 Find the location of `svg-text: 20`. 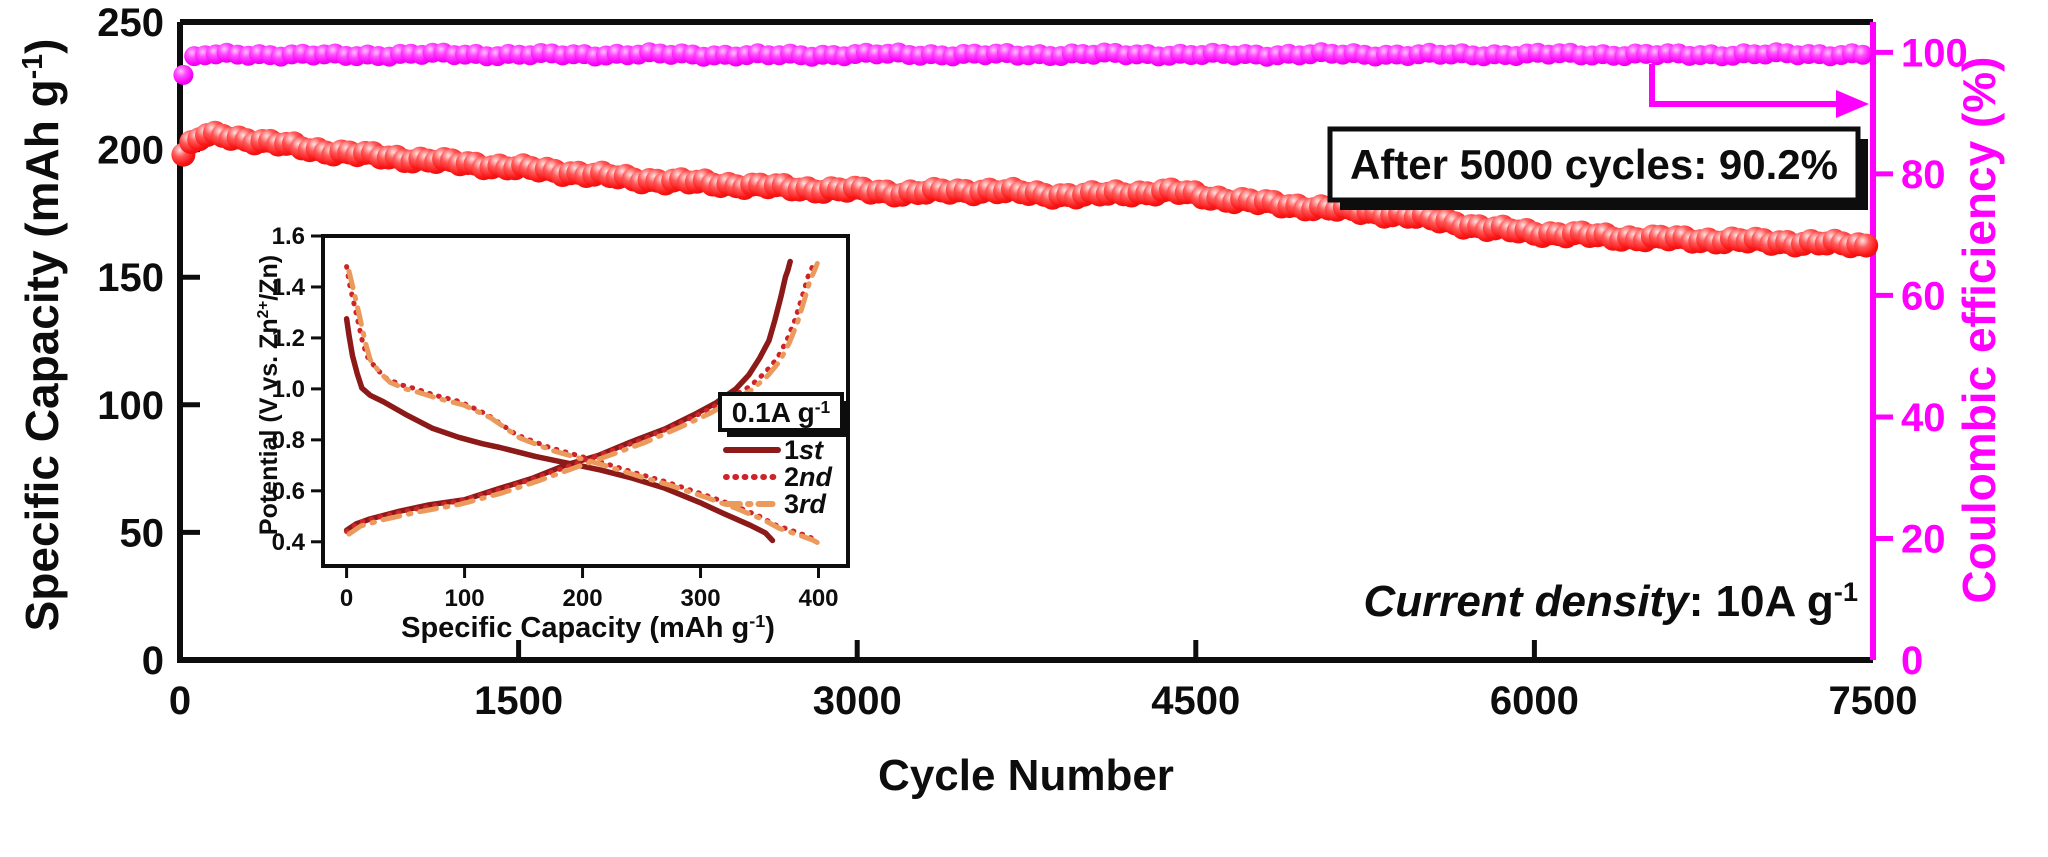

svg-text: 20 is located at coordinates (1923, 539).